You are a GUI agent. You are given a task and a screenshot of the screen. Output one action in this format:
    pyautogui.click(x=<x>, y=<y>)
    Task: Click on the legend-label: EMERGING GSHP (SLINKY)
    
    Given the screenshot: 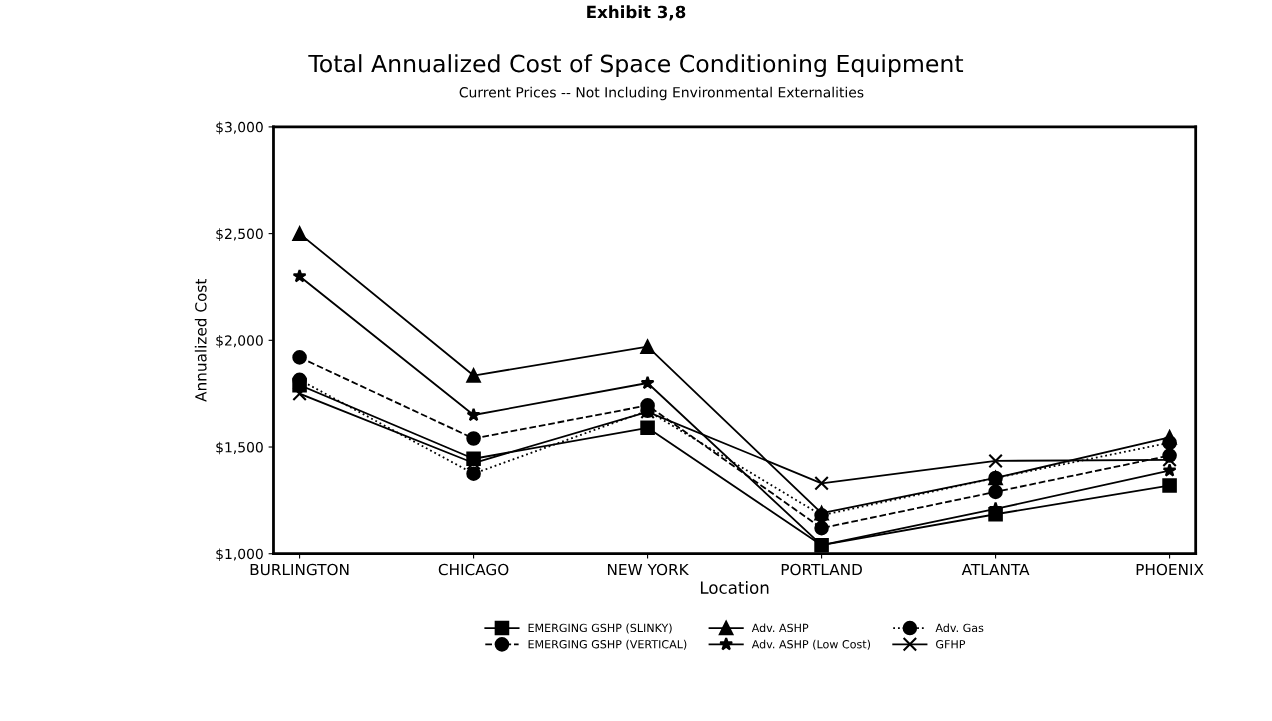 What is the action you would take?
    pyautogui.click(x=600, y=628)
    